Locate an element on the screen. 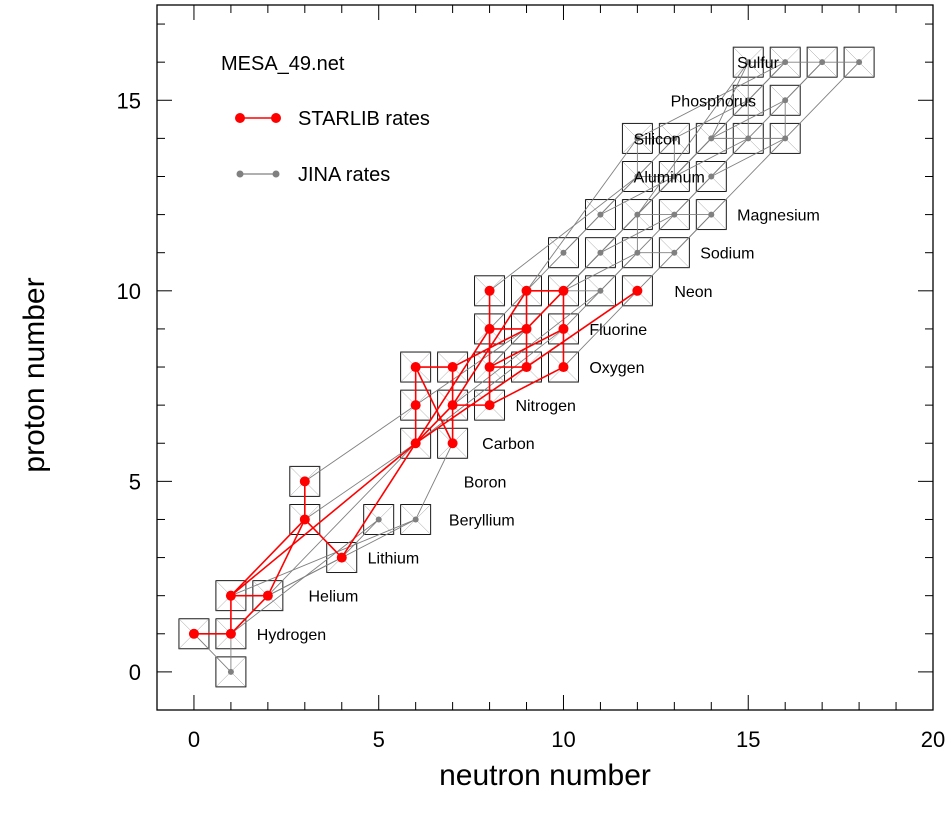 This screenshot has height=816, width=952. legend: STARLIB rates JINA rates is located at coordinates (332, 147).